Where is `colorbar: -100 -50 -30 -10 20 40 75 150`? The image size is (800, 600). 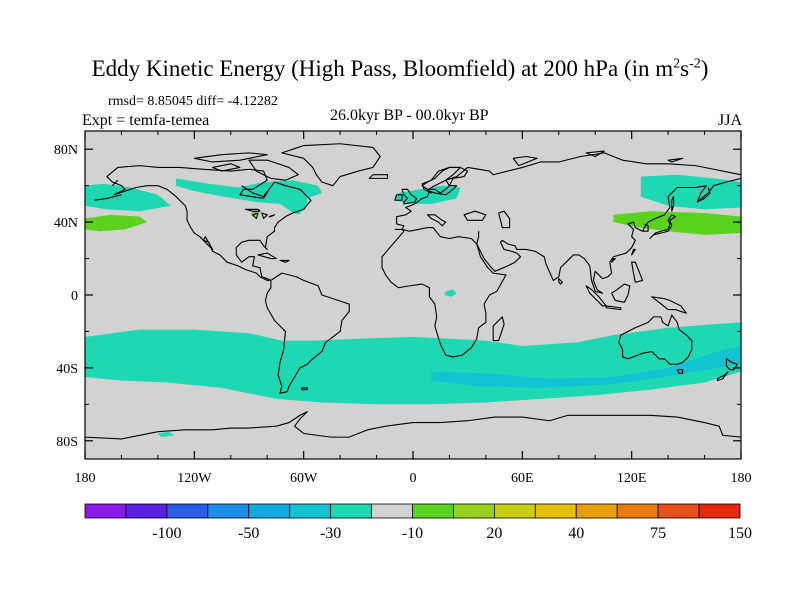
colorbar: -100 -50 -30 -10 20 40 75 150 is located at coordinates (418, 522).